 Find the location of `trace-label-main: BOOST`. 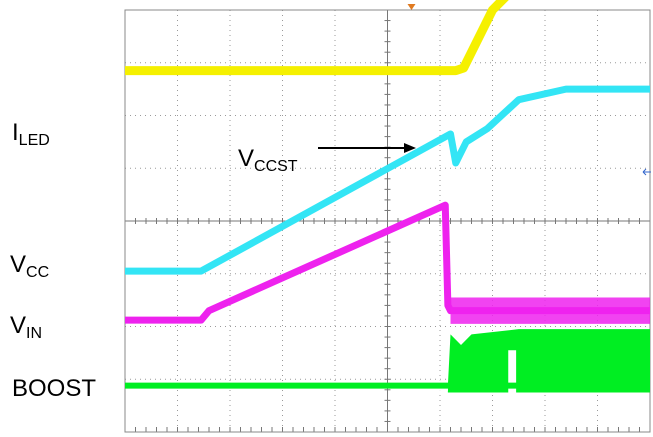

trace-label-main: BOOST is located at coordinates (54, 388).